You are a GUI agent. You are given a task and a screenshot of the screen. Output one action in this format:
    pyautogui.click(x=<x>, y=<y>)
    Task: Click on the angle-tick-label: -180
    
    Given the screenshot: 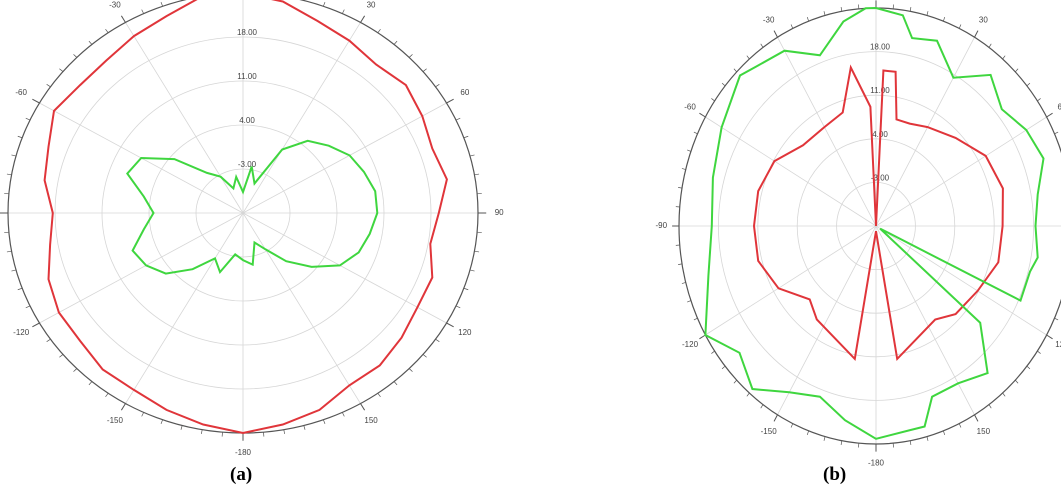 What is the action you would take?
    pyautogui.click(x=243, y=452)
    